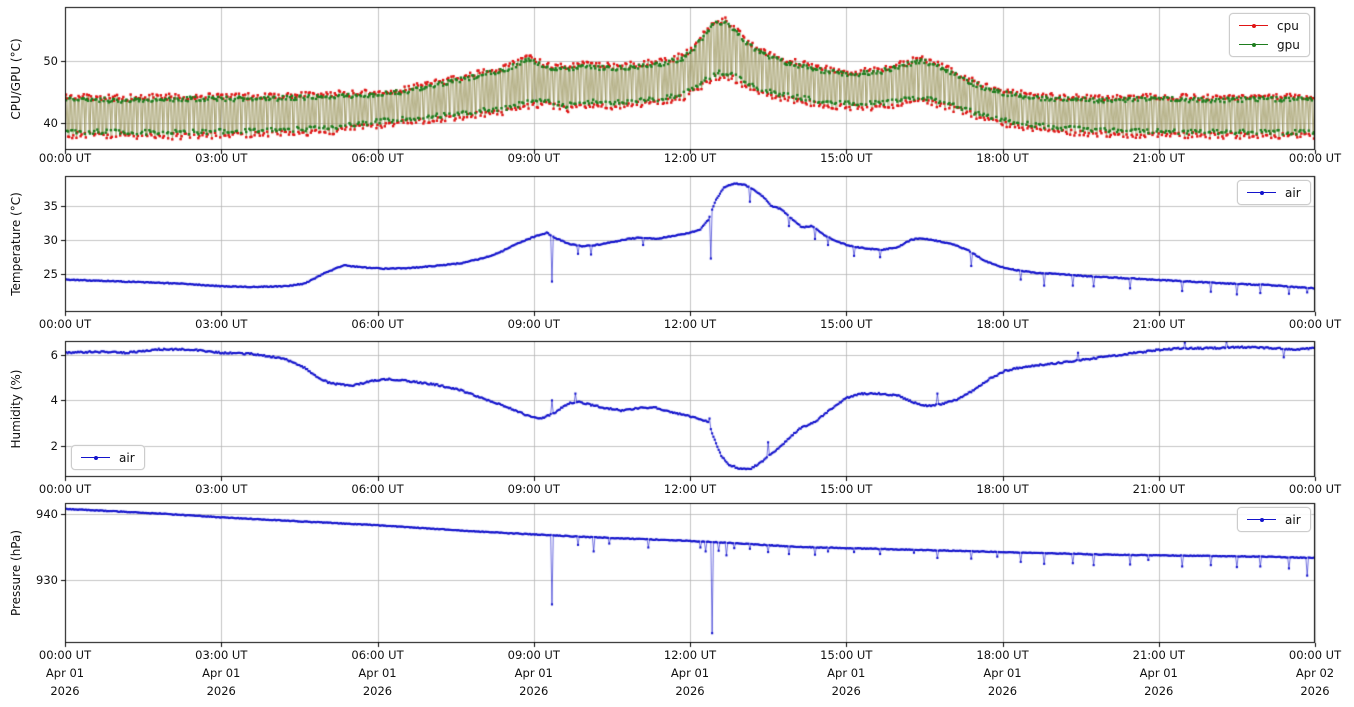 This screenshot has width=1354, height=707. I want to click on legend-cpu-gpu: cpu gpu, so click(1269, 35).